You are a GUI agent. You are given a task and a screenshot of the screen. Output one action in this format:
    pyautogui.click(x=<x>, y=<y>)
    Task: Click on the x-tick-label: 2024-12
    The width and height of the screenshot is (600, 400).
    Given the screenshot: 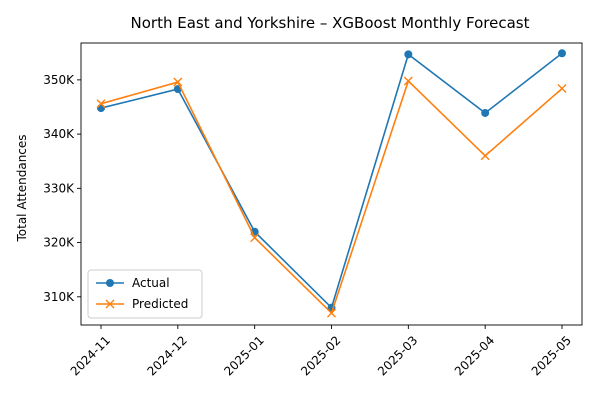 What is the action you would take?
    pyautogui.click(x=167, y=355)
    